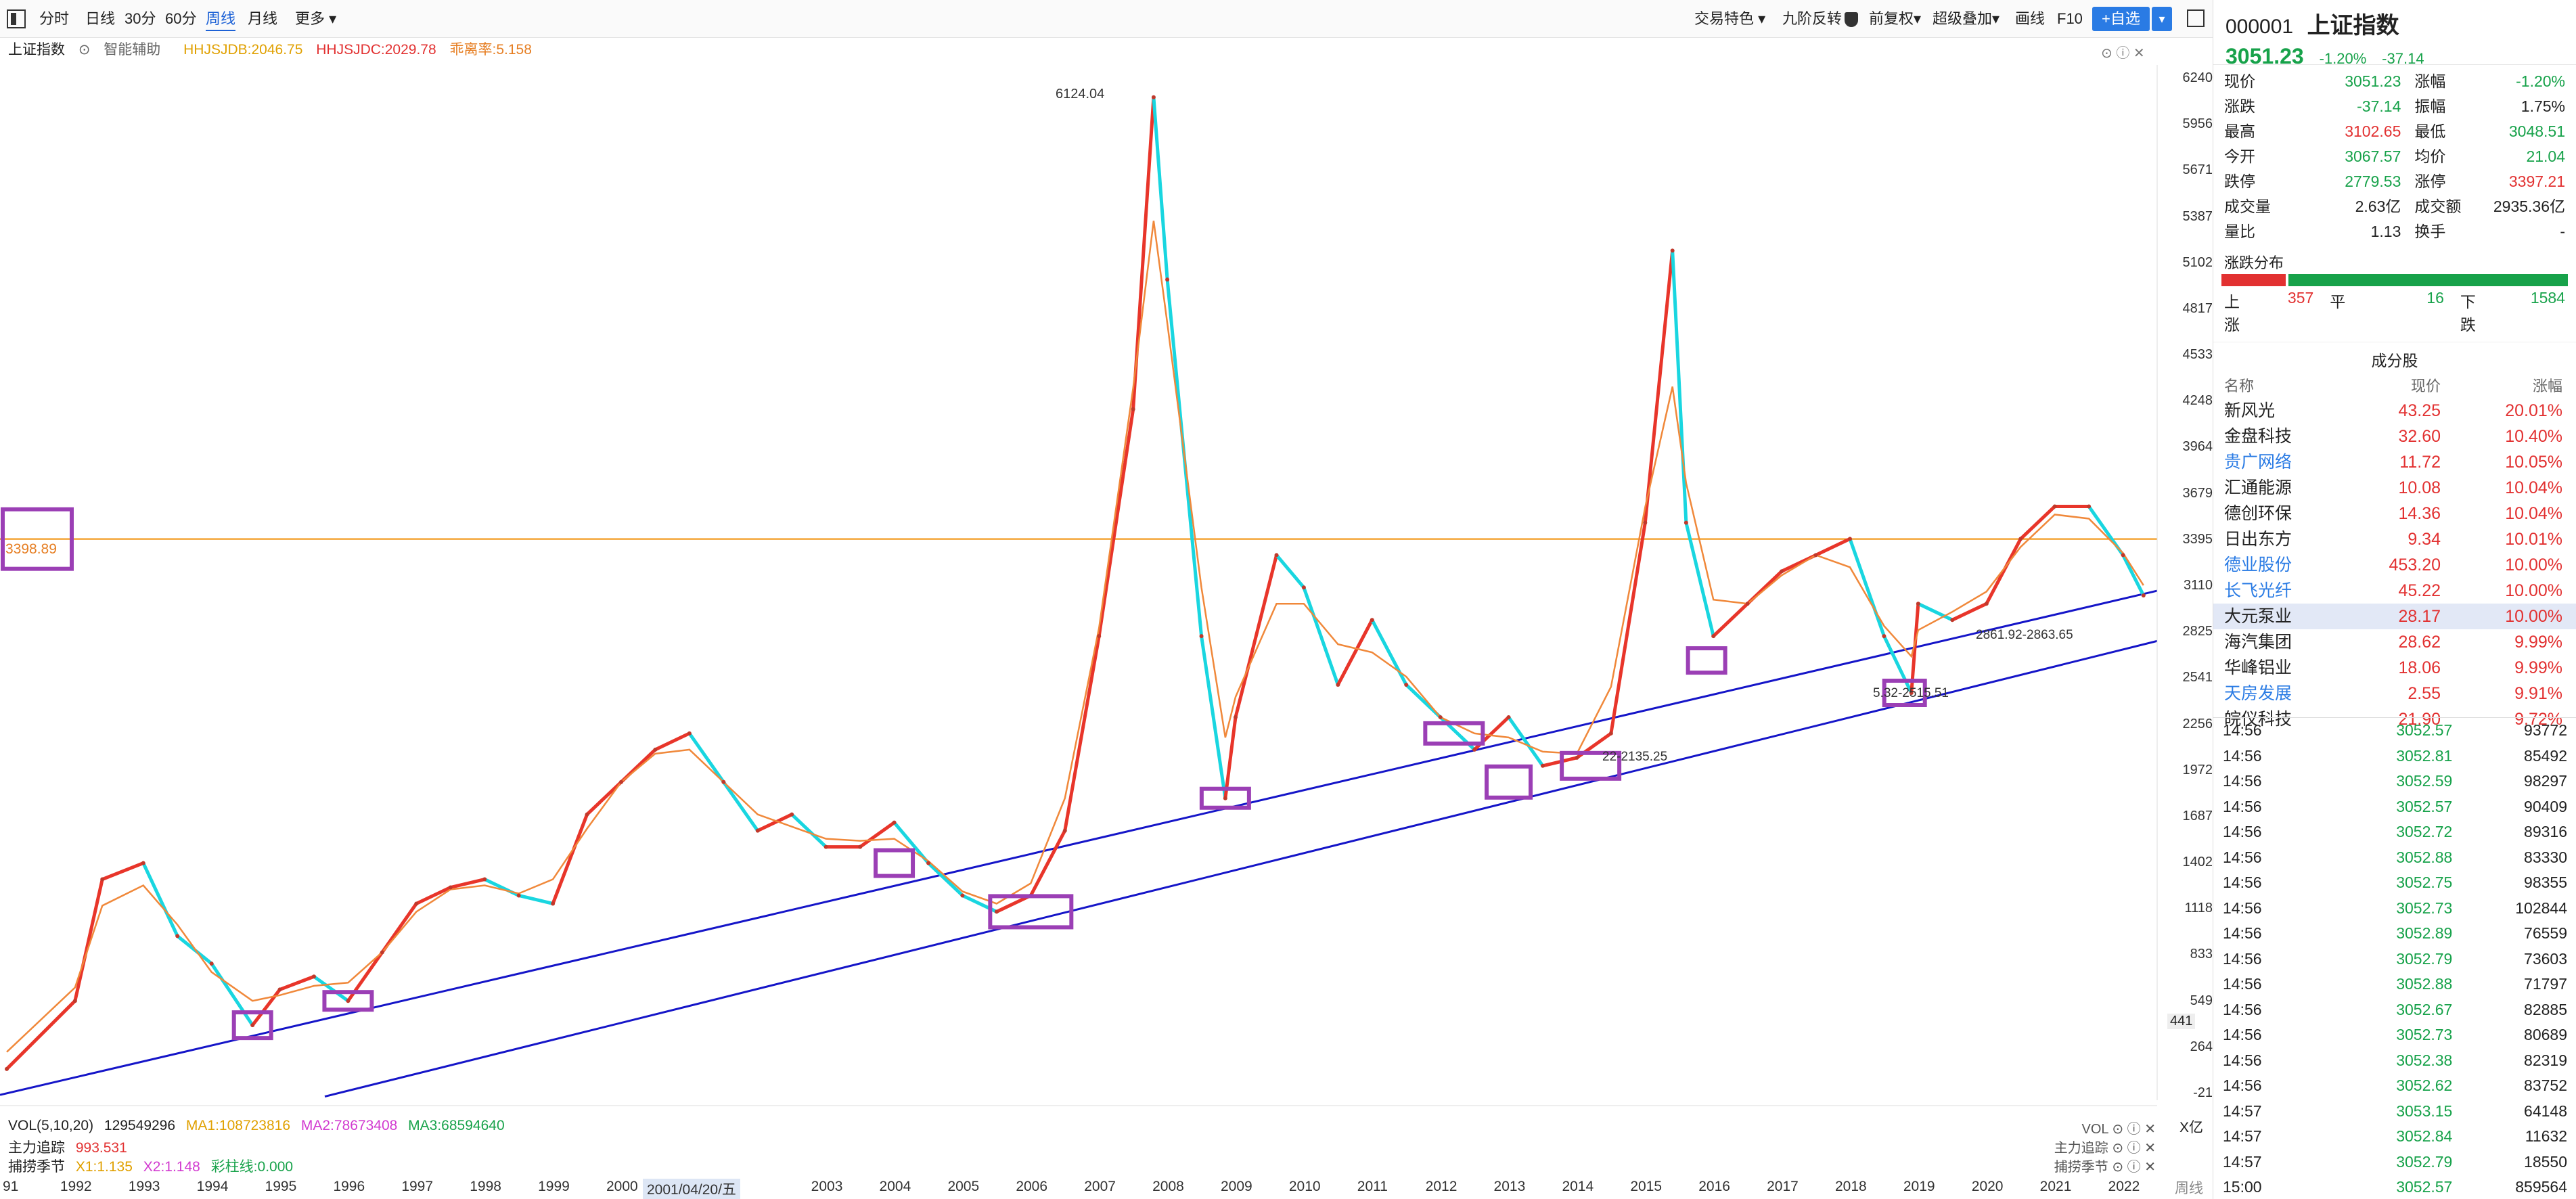 Image resolution: width=2576 pixels, height=1199 pixels. I want to click on component-row: 大元泵业 28.17 10.00%, so click(2394, 616).